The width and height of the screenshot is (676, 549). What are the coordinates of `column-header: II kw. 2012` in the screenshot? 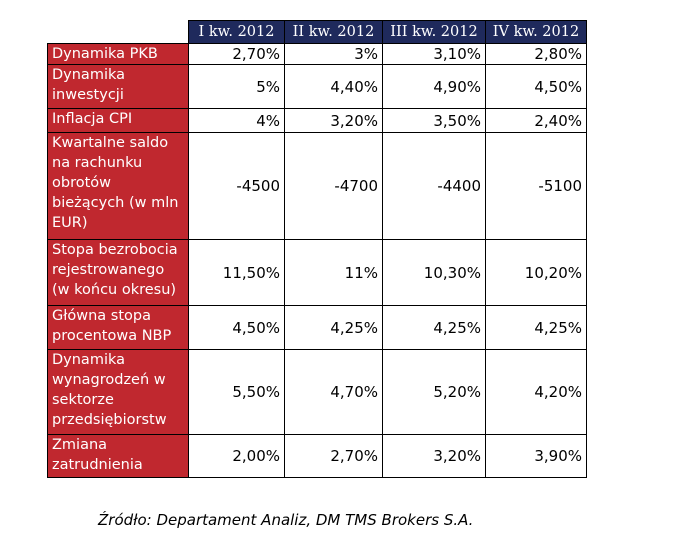 It's located at (333, 32).